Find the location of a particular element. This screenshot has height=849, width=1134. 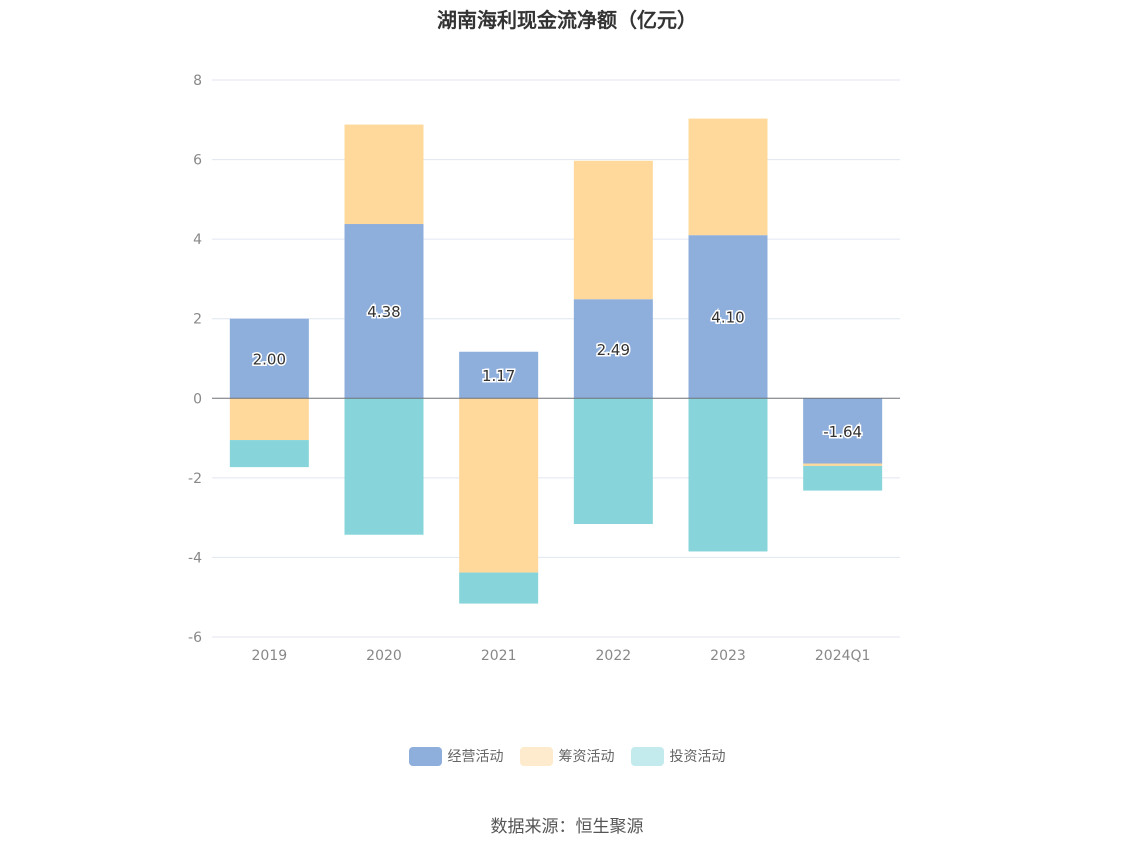

y-tick-label: -4 is located at coordinates (195, 558).